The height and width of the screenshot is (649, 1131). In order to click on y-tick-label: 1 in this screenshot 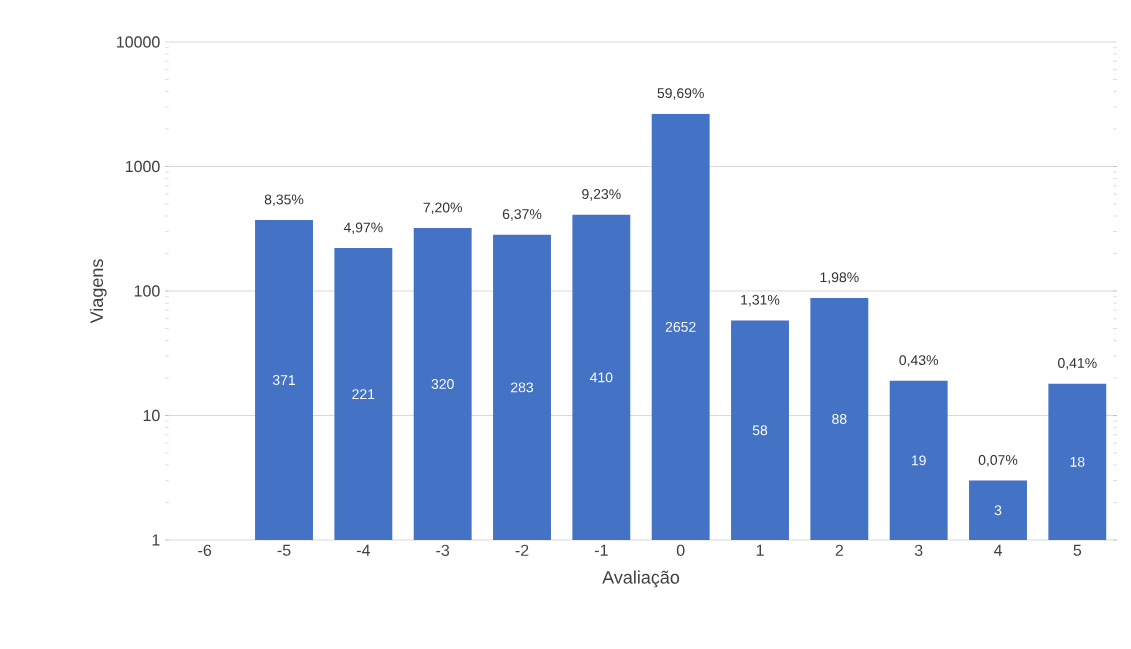, I will do `click(156, 540)`.